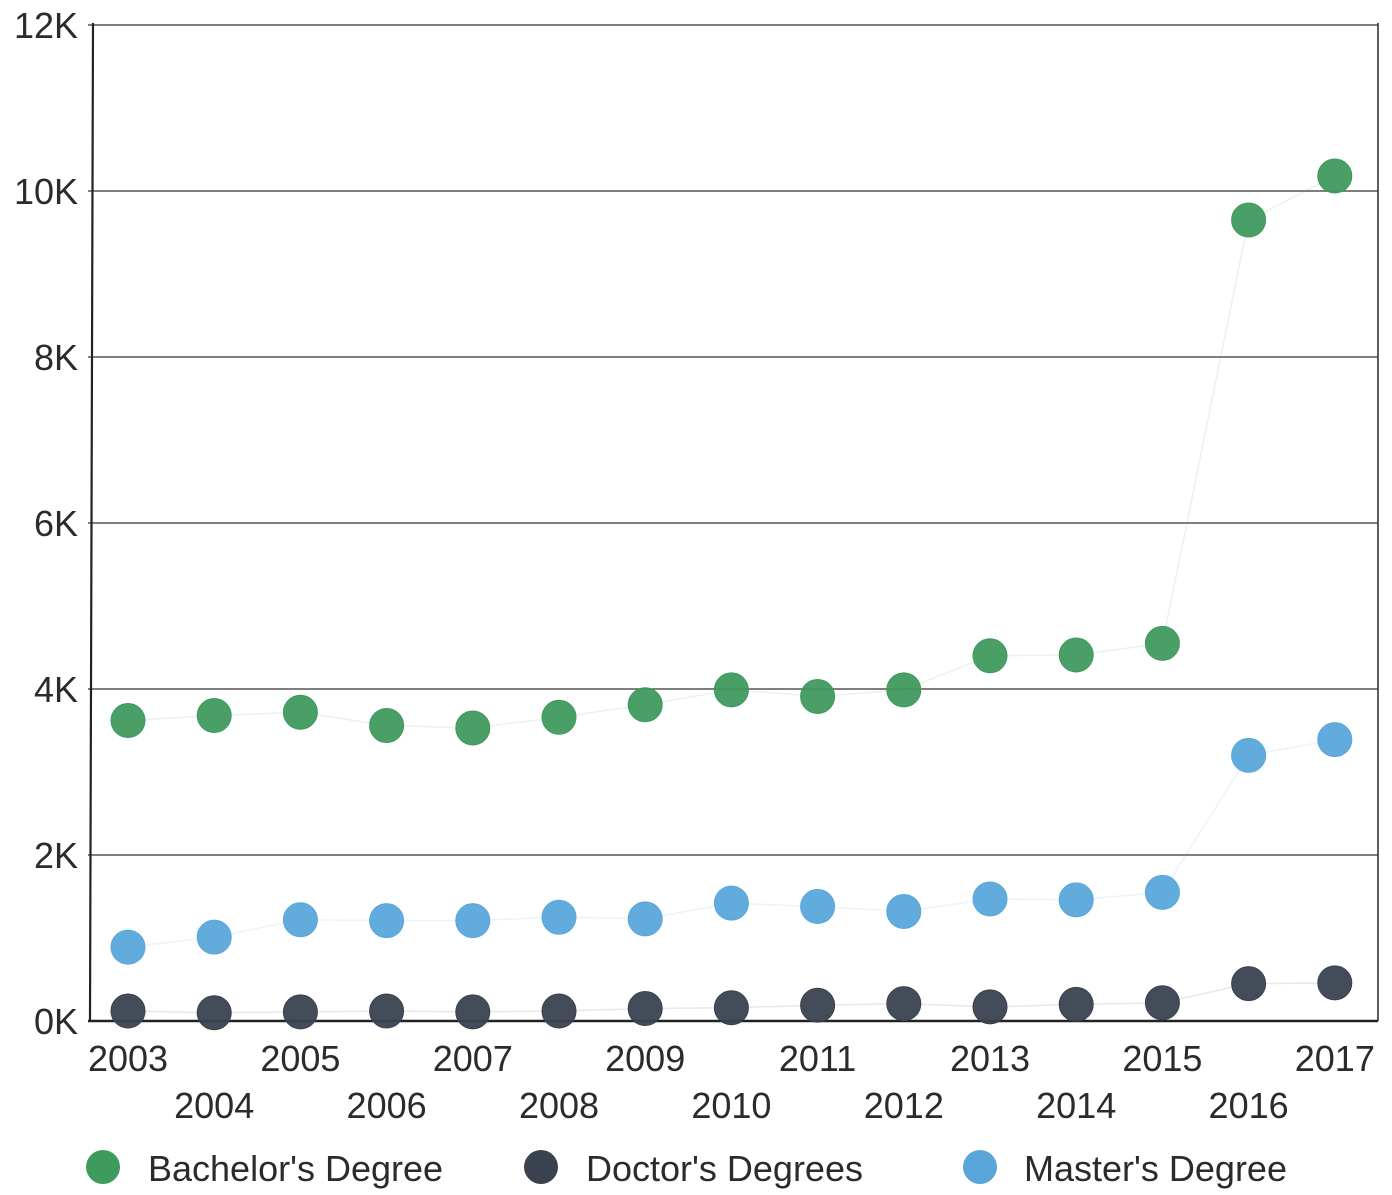 The height and width of the screenshot is (1195, 1392). What do you see at coordinates (128, 1058) in the screenshot?
I see `x-tick-label: 2003` at bounding box center [128, 1058].